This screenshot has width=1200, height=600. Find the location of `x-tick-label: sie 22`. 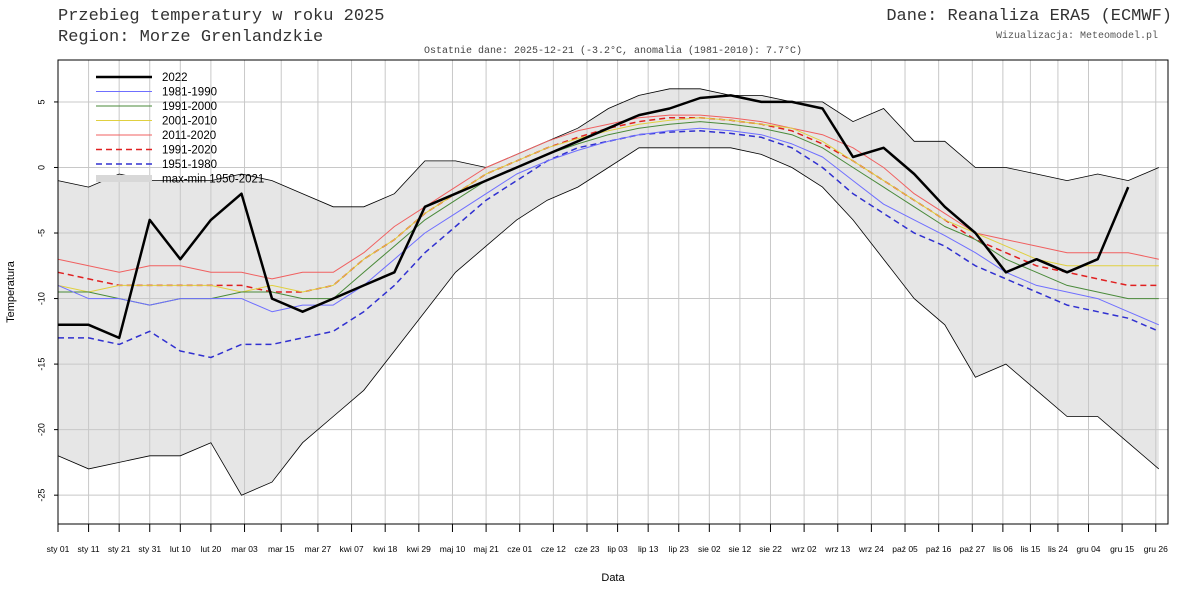

x-tick-label: sie 22 is located at coordinates (770, 549).